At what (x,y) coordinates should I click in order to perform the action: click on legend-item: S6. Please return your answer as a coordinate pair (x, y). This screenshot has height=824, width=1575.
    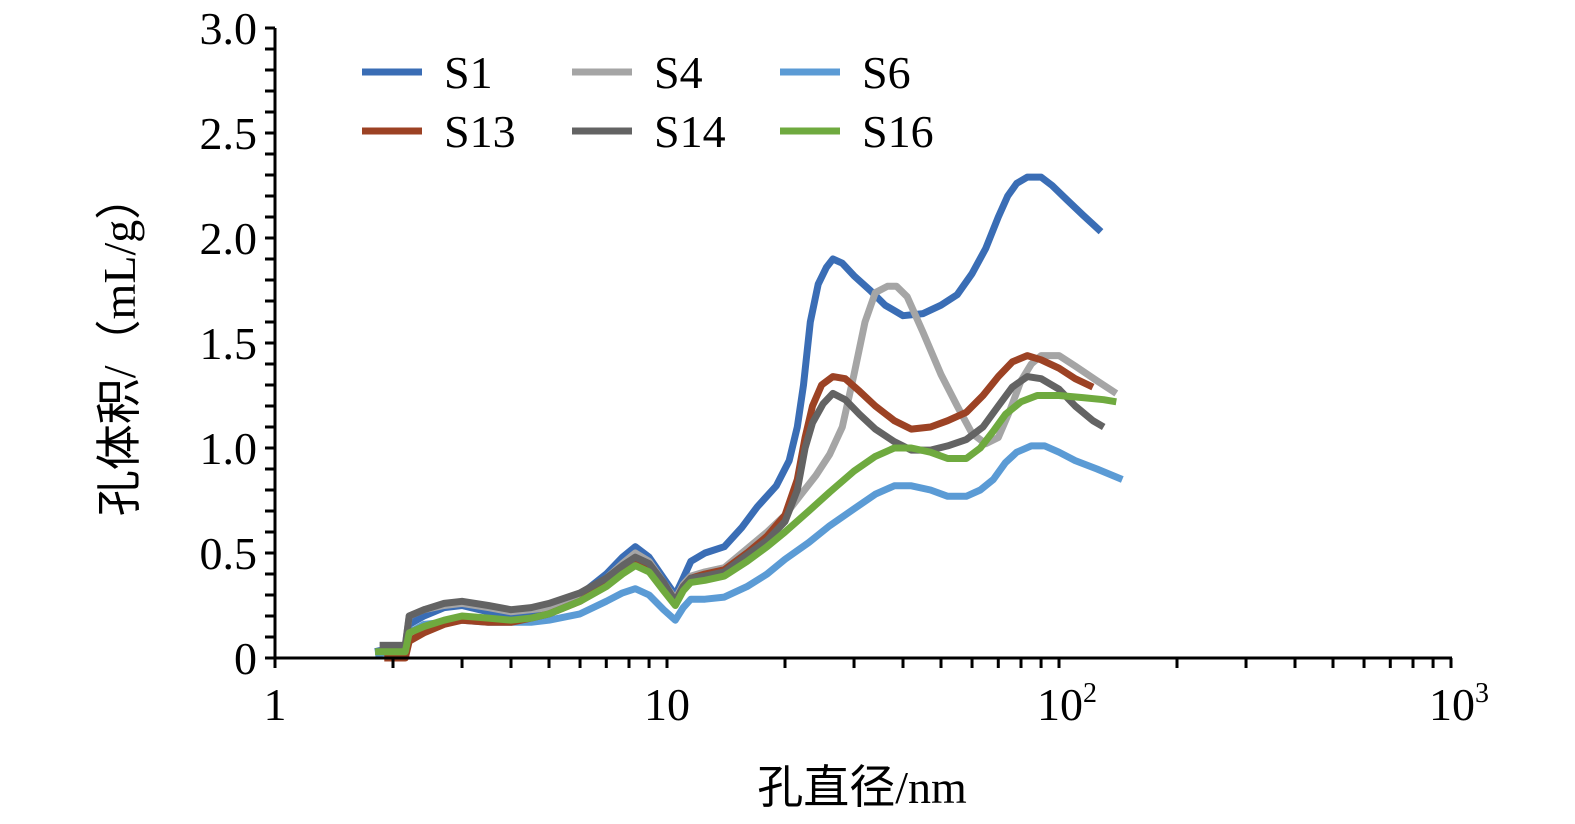
    Looking at the image, I should click on (845, 72).